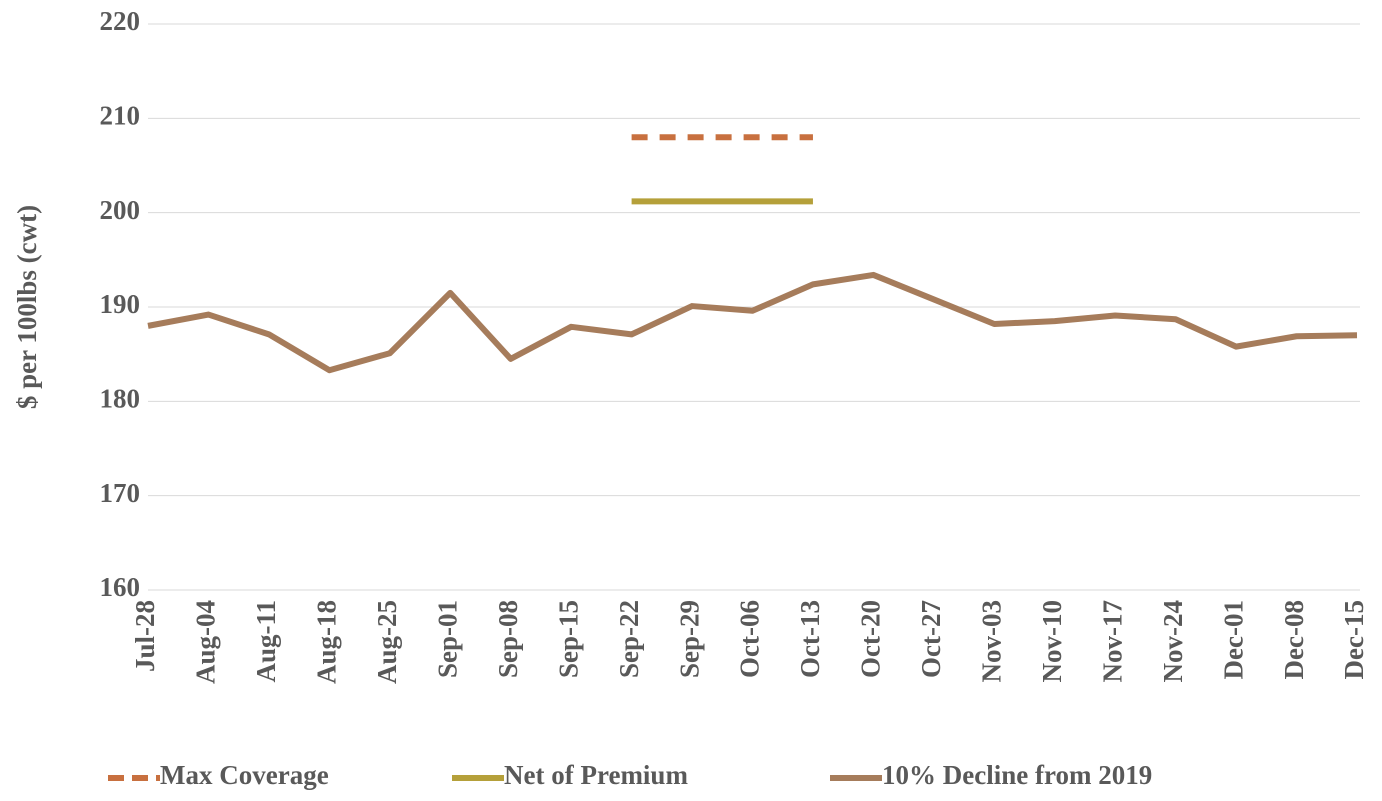 This screenshot has width=1382, height=801. What do you see at coordinates (244, 775) in the screenshot?
I see `legend-label: Max Coverage` at bounding box center [244, 775].